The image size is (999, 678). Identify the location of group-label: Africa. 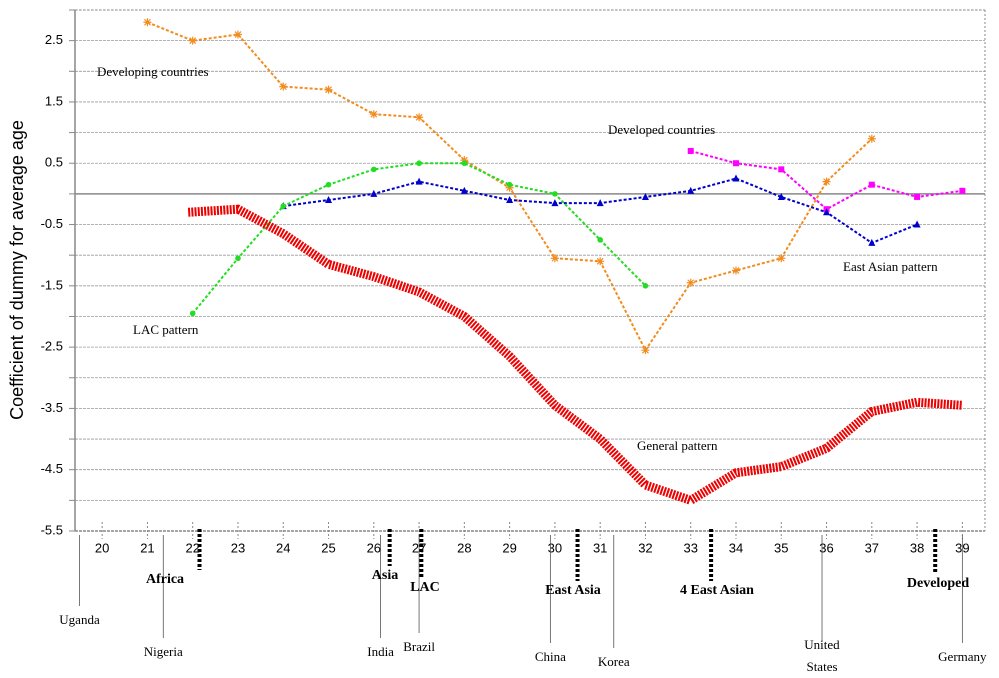
(165, 579).